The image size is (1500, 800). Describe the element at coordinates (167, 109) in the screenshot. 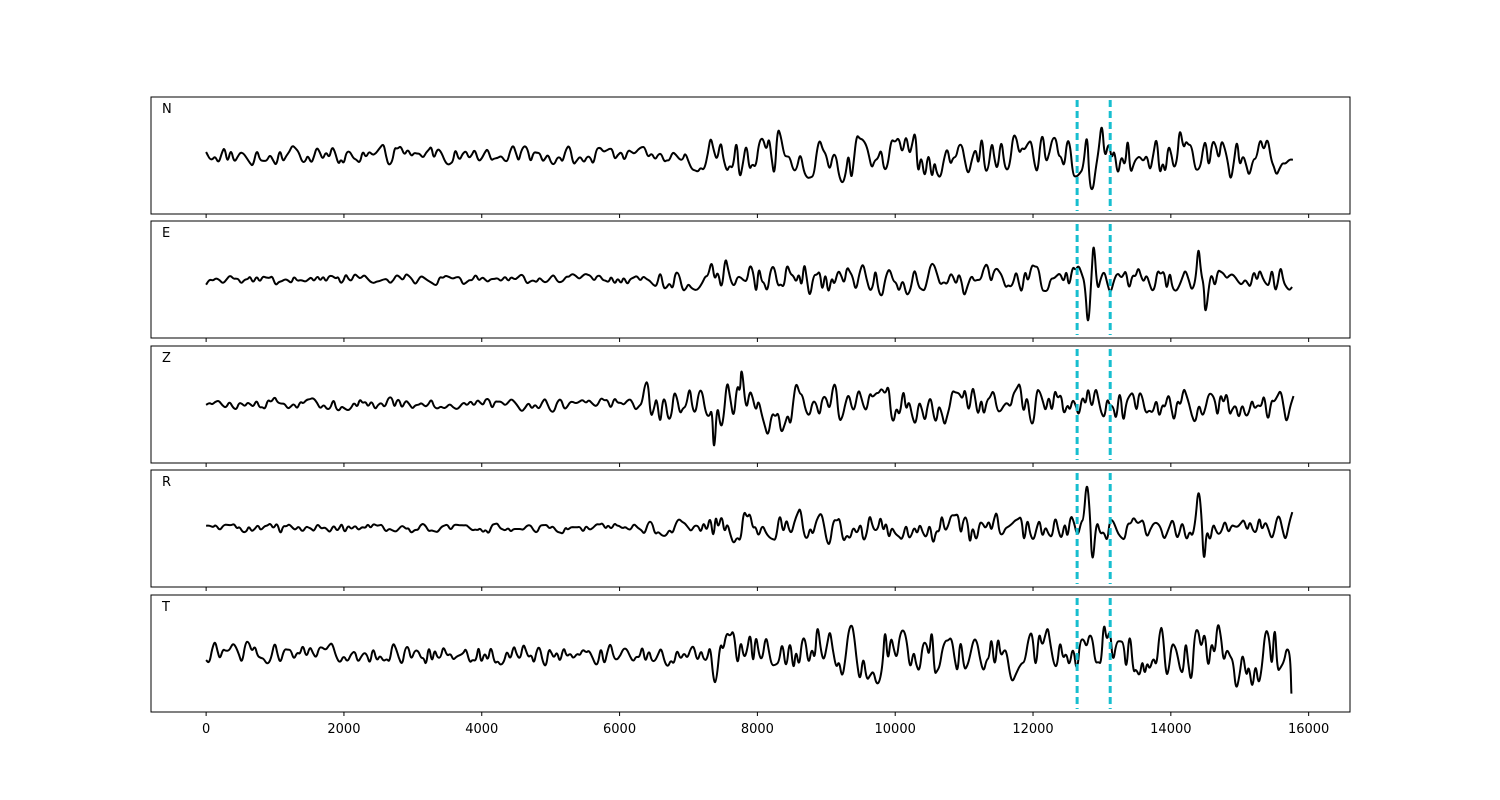

I see `channel-label-n: N` at that location.